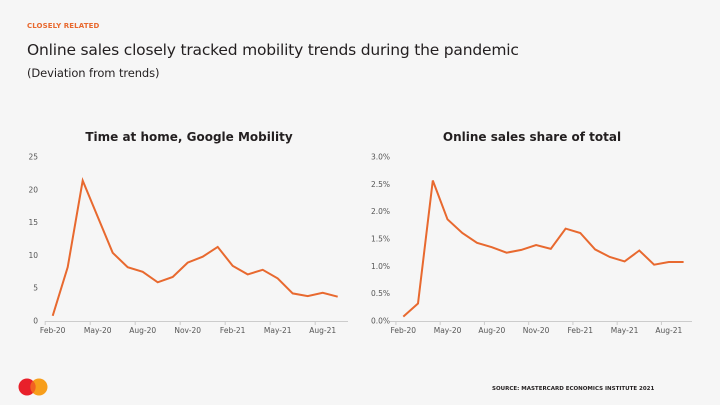 The height and width of the screenshot is (405, 720). I want to click on y-tick-label: 2.5%, so click(380, 184).